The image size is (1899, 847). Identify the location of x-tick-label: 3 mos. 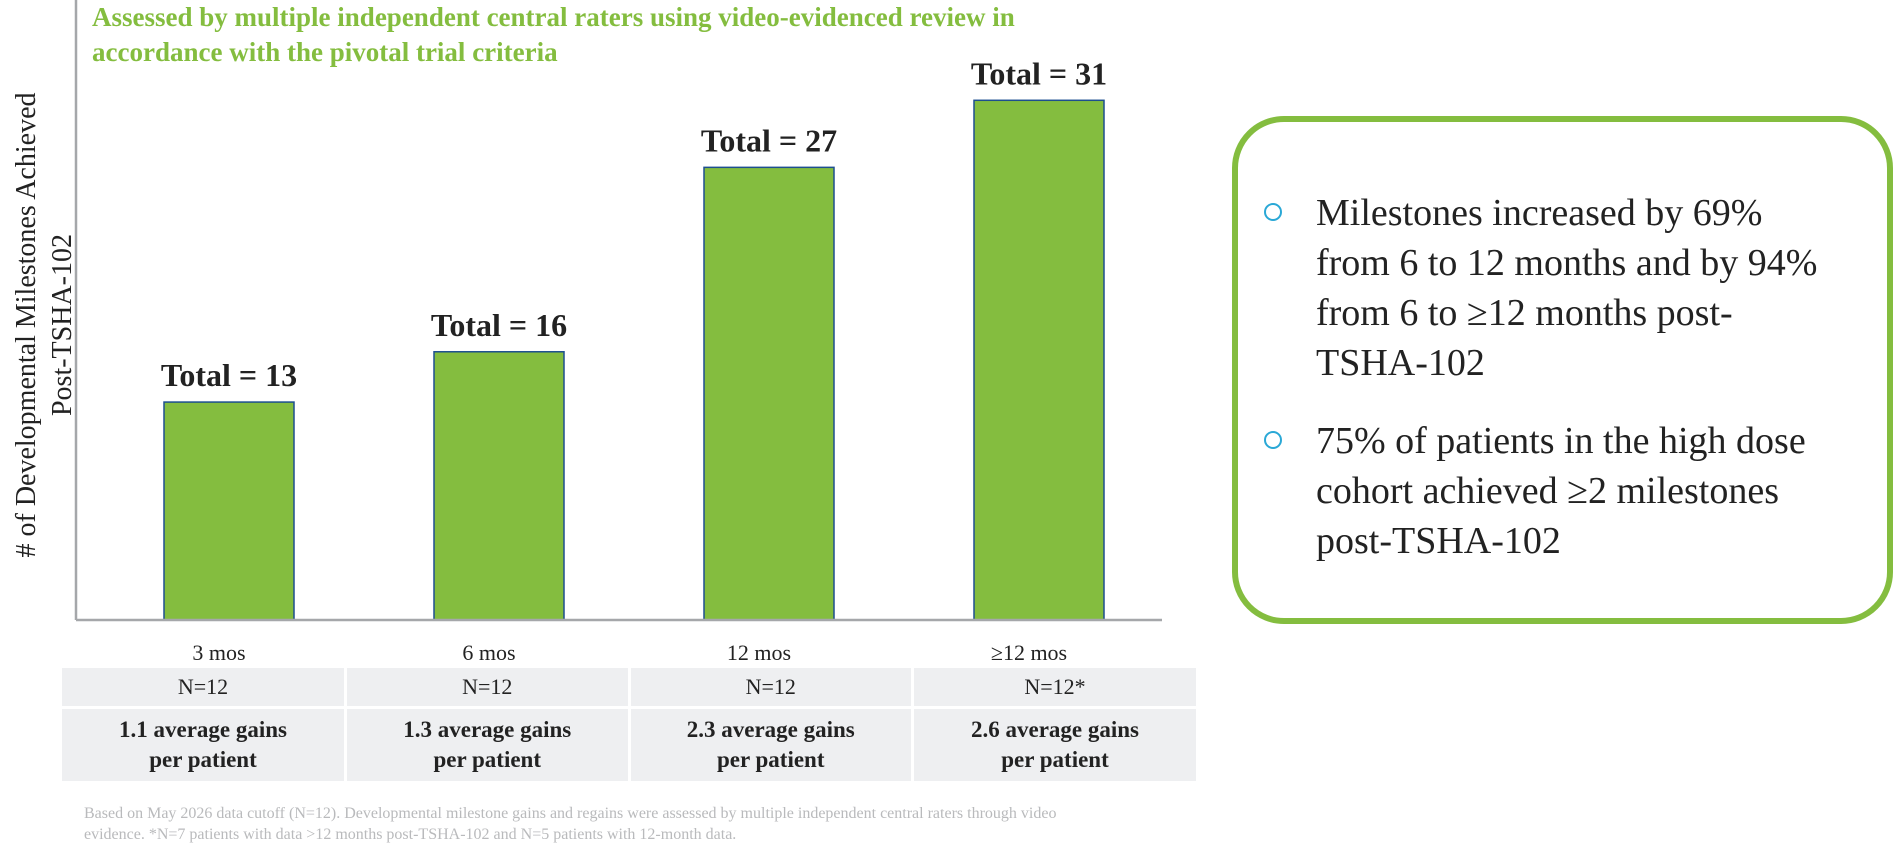
(218, 652).